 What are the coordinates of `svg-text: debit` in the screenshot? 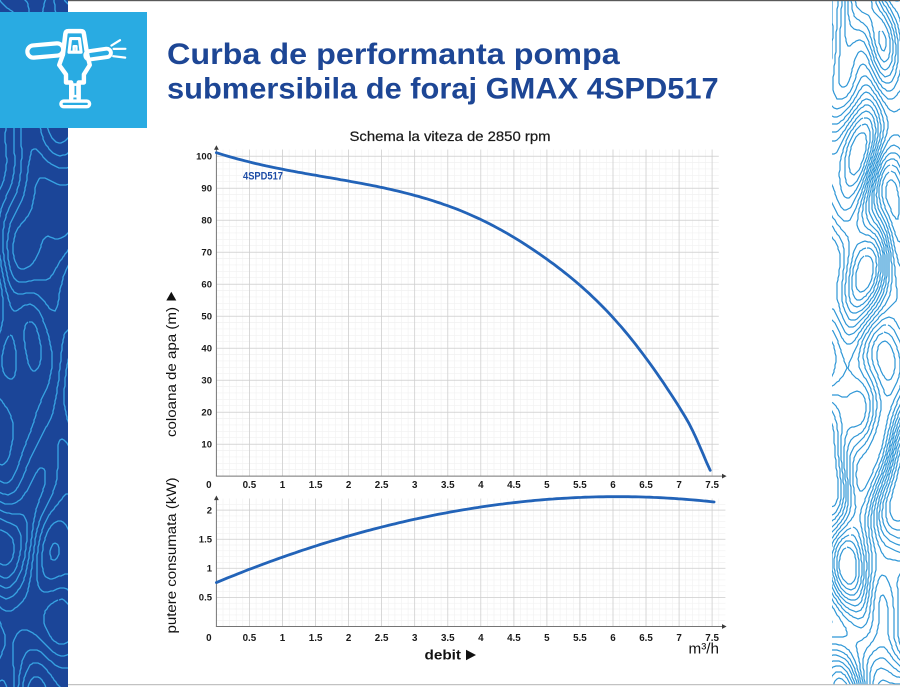 It's located at (443, 655).